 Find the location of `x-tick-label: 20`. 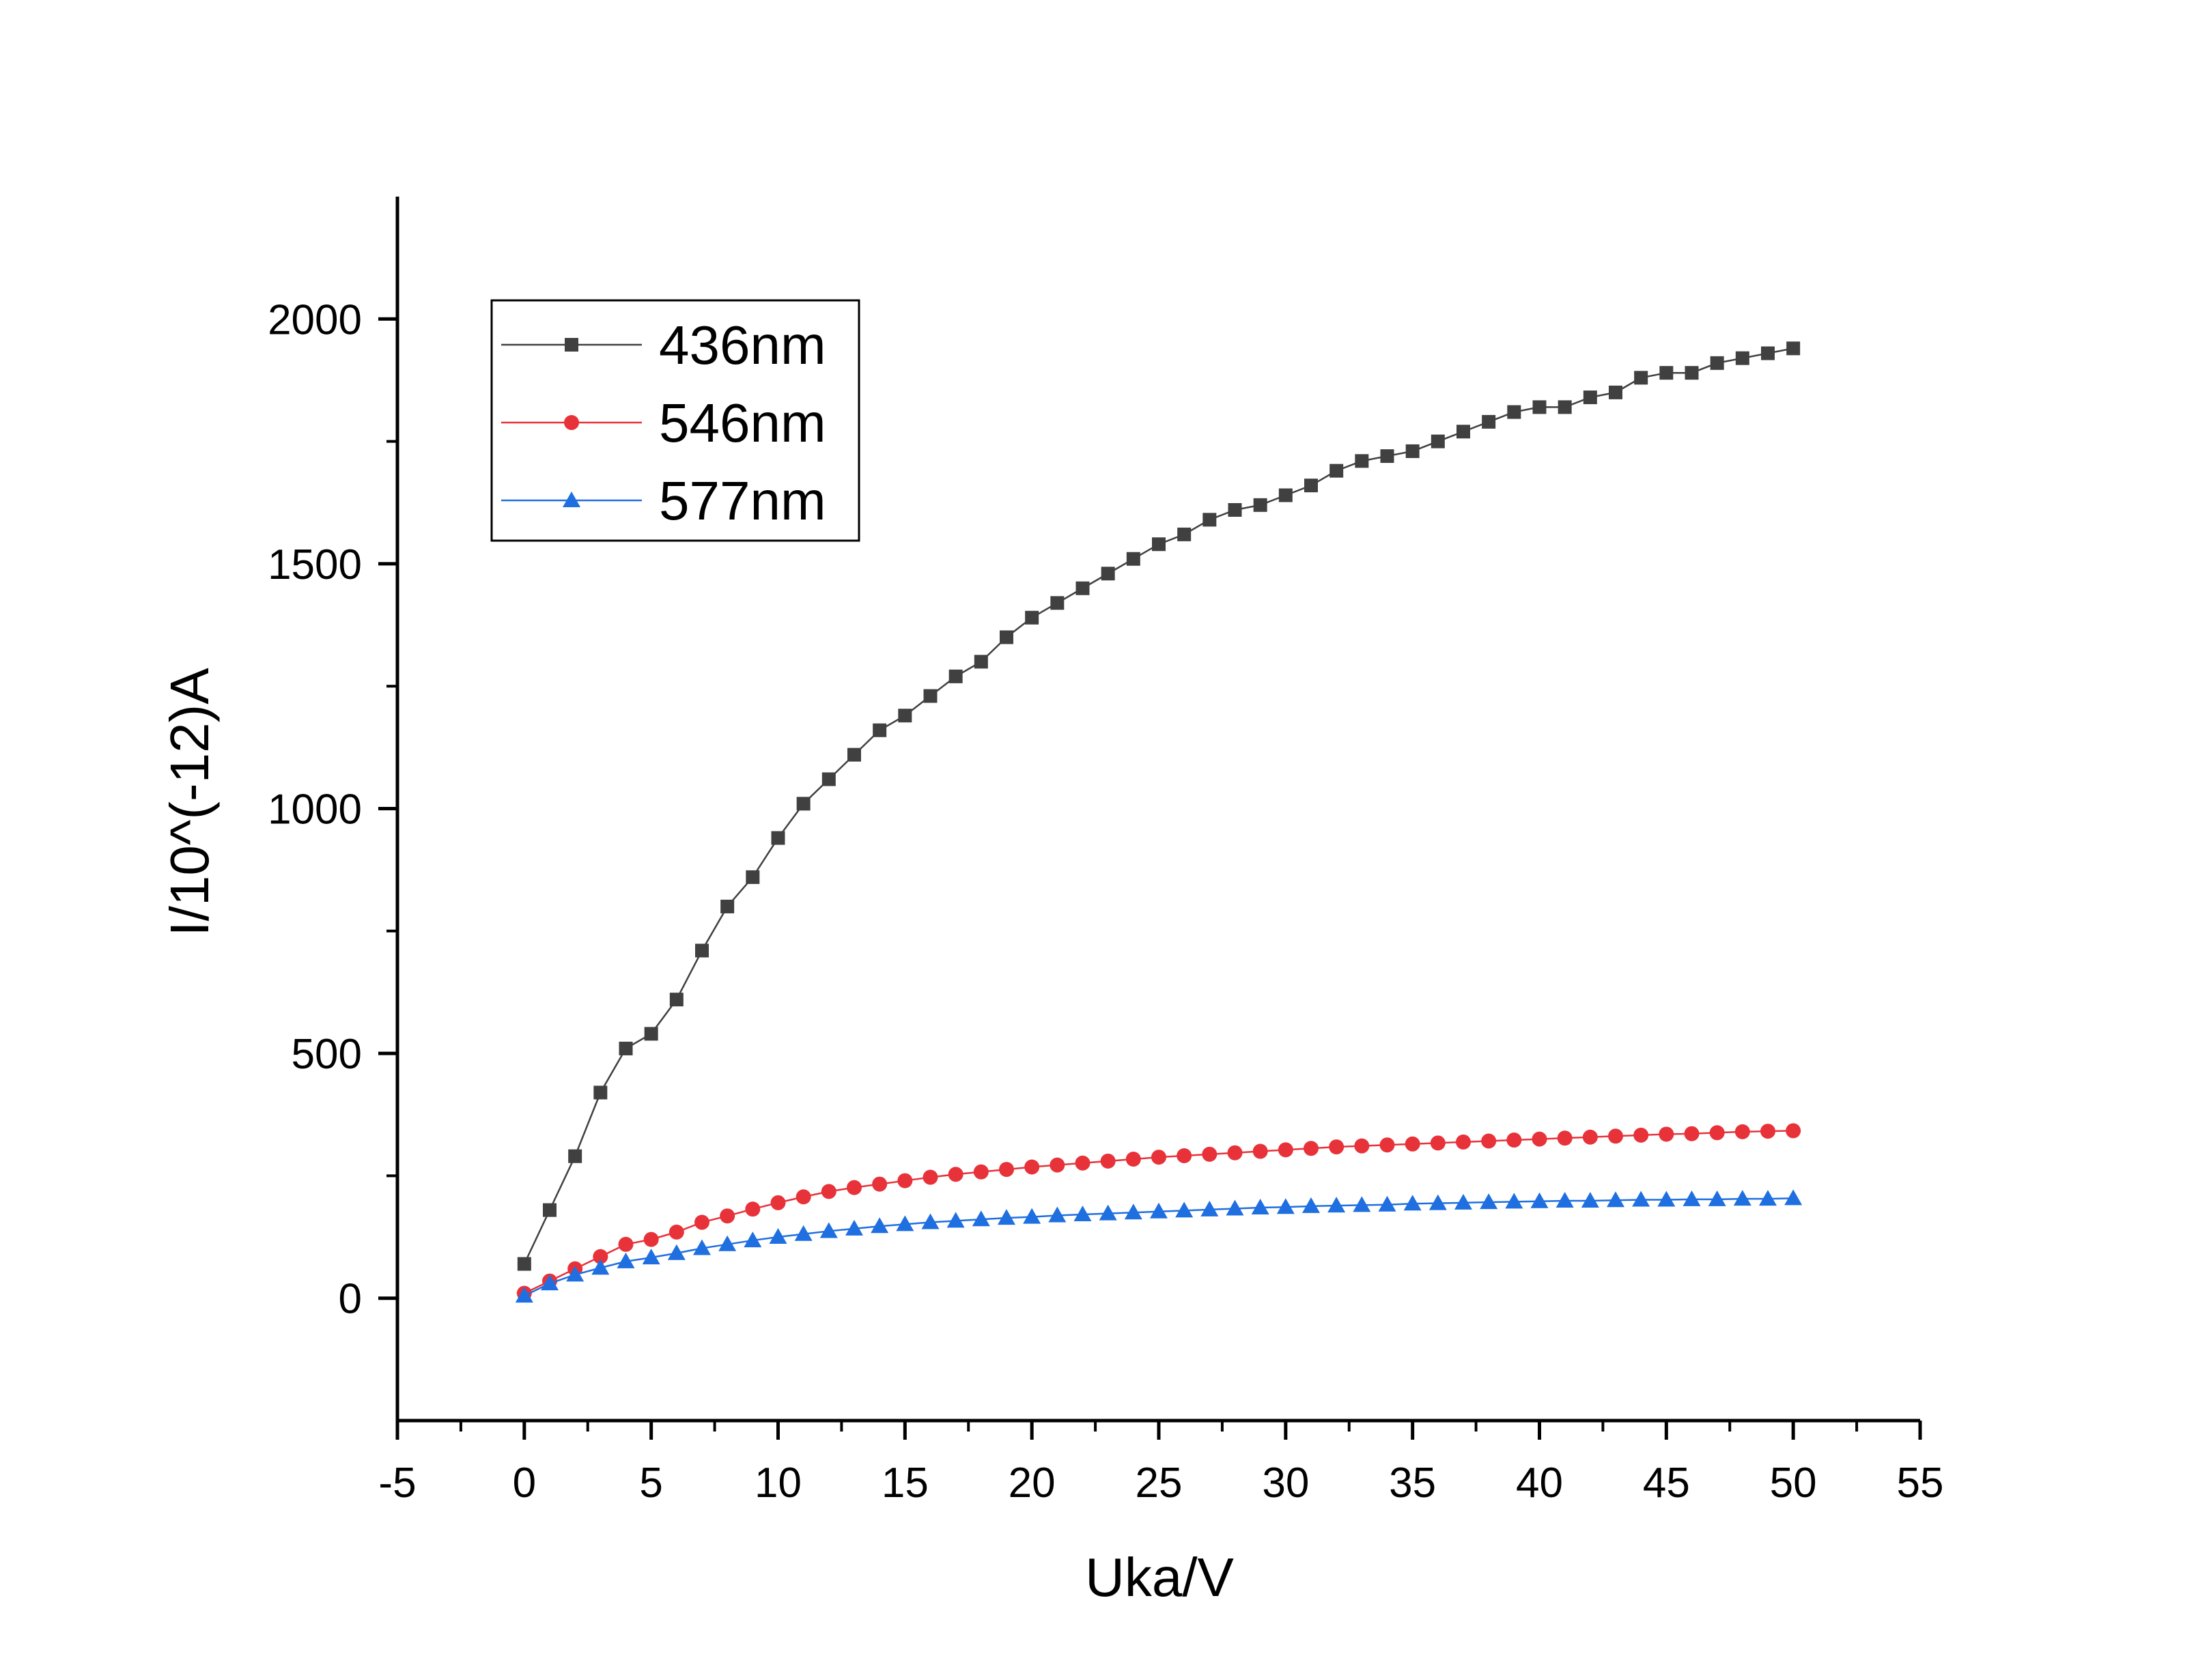

x-tick-label: 20 is located at coordinates (1032, 1483).